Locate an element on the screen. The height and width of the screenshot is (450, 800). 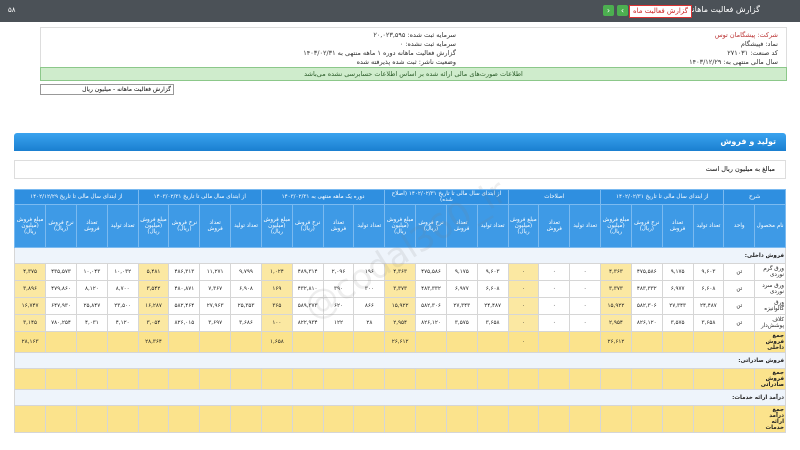
symbol: نماد: فپیشگام is located at coordinates (759, 44).